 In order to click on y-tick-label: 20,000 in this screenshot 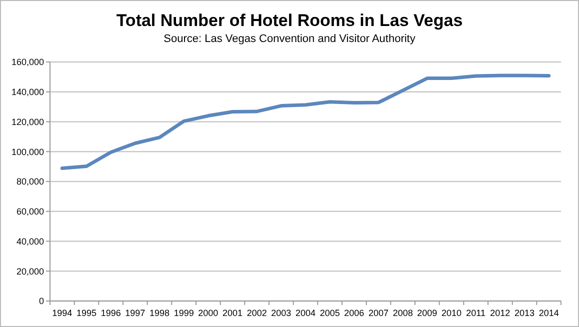, I will do `click(30, 271)`.